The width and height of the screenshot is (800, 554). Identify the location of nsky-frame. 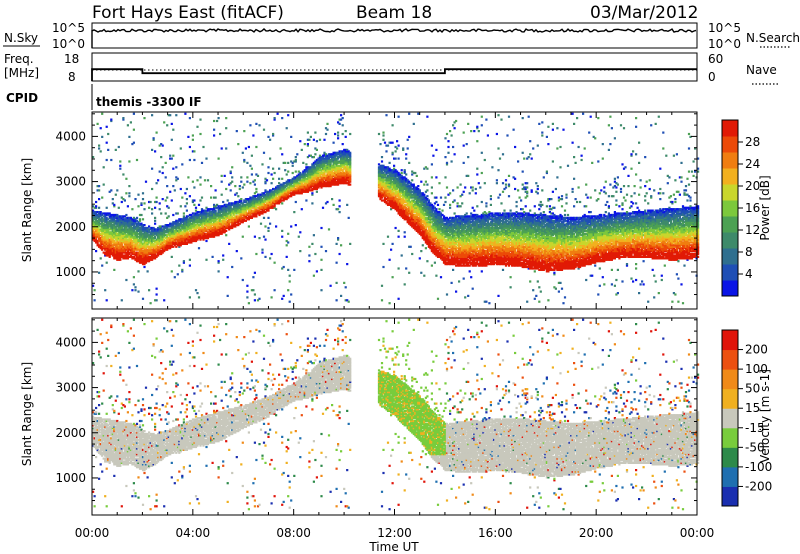
(394, 35).